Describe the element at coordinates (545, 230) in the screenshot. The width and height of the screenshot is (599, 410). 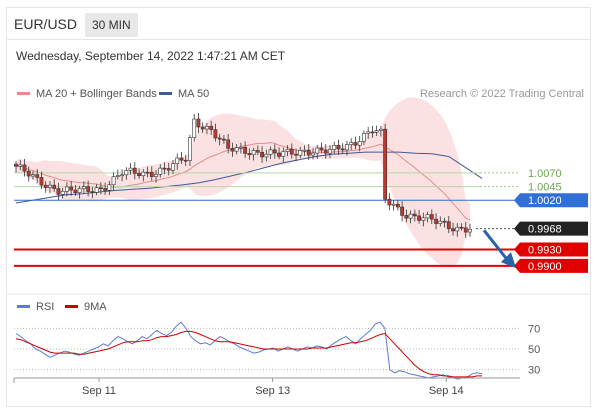
I see `level-label-3: 0.9968` at that location.